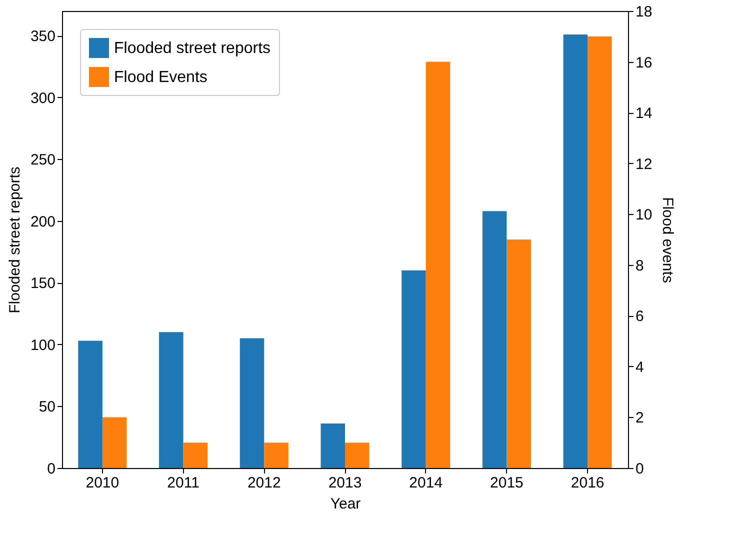 The image size is (732, 537). What do you see at coordinates (264, 483) in the screenshot?
I see `x-tick-label: 2012` at bounding box center [264, 483].